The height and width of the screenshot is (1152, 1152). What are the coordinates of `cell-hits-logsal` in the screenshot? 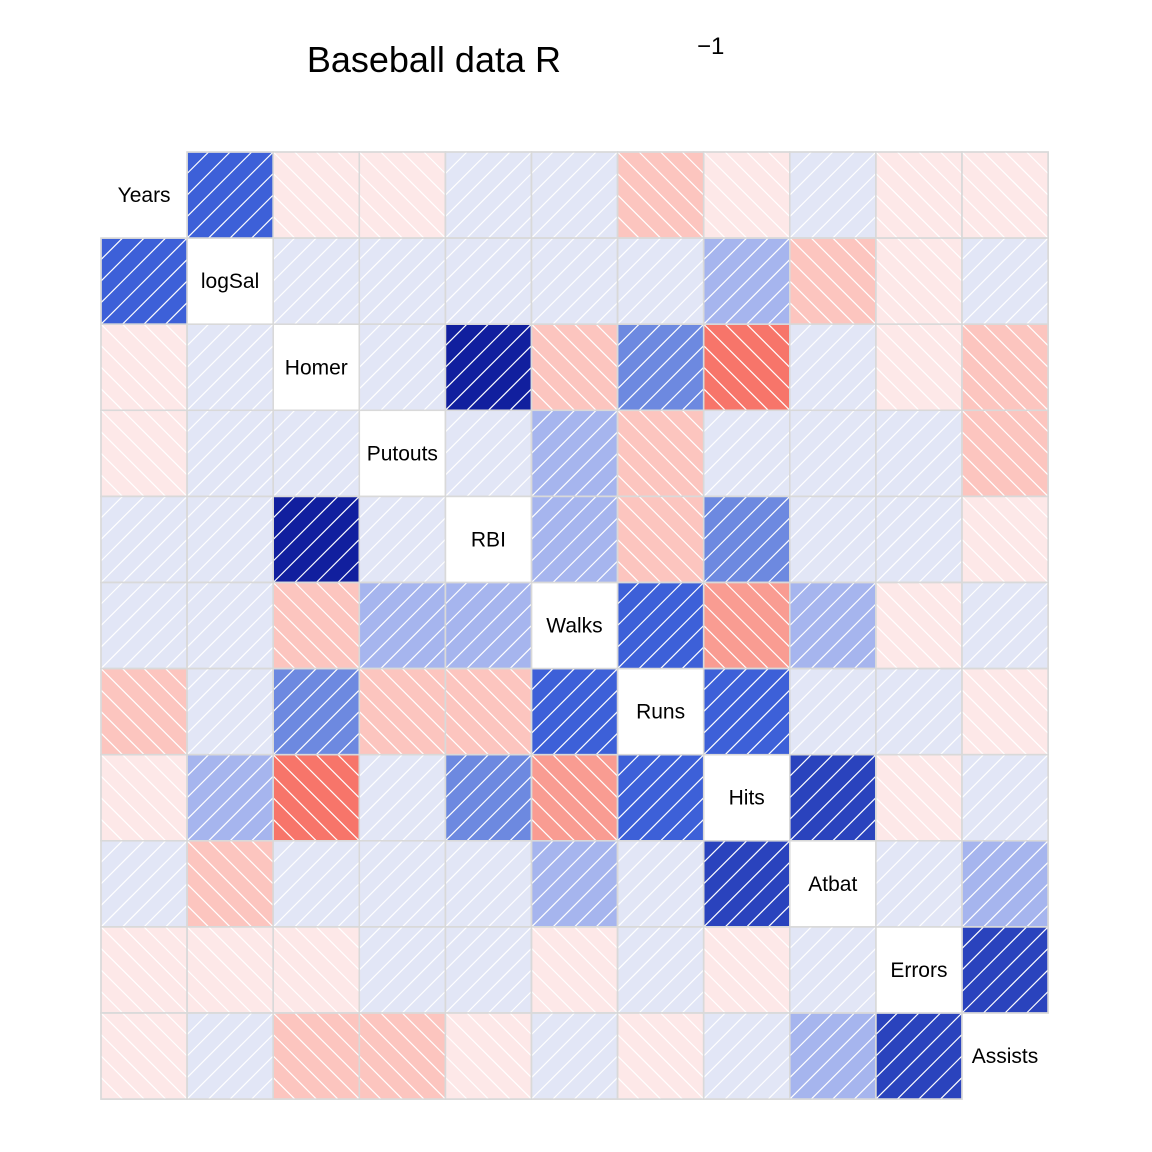 It's located at (230, 797).